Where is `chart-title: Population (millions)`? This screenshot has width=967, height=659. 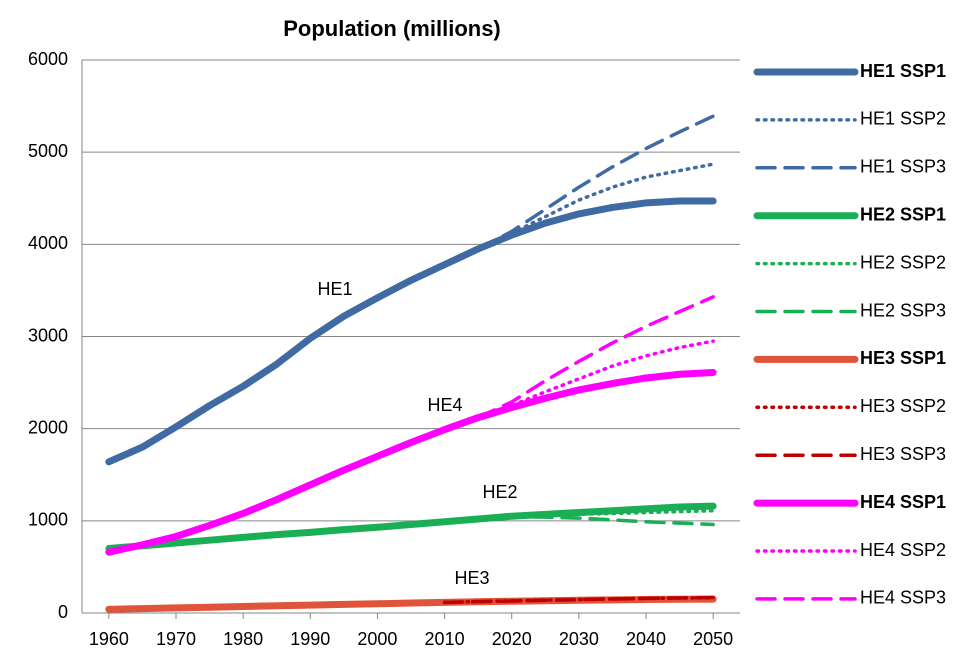
chart-title: Population (millions) is located at coordinates (392, 28).